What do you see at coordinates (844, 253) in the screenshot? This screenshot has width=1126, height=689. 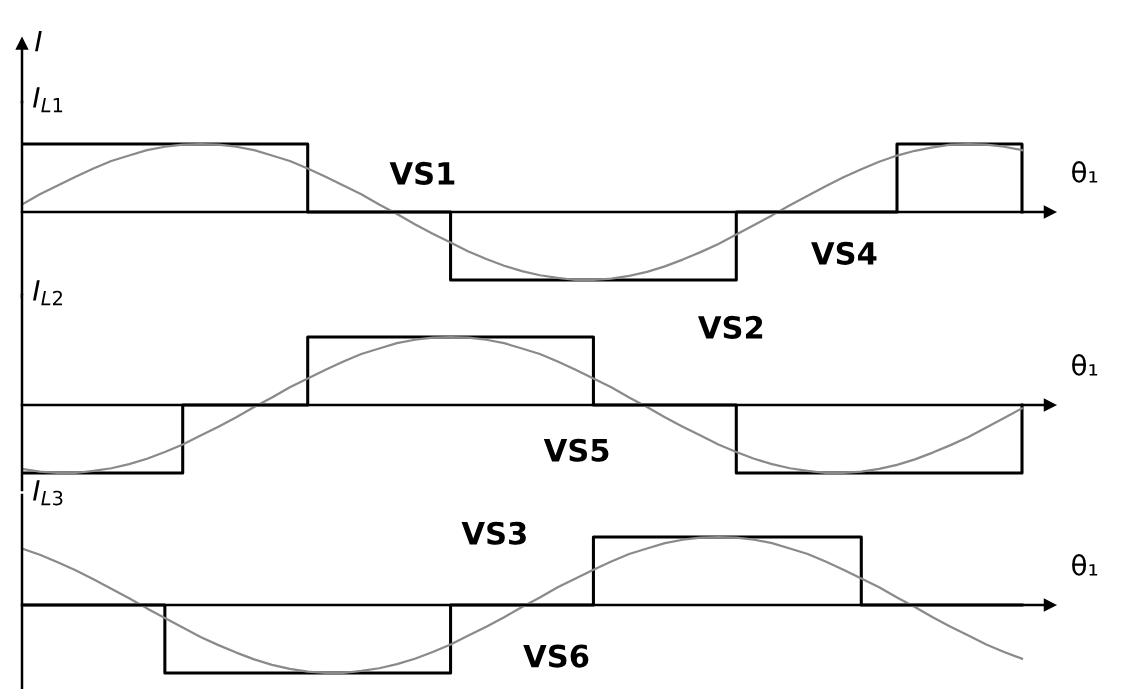 I see `annotation: VS4` at bounding box center [844, 253].